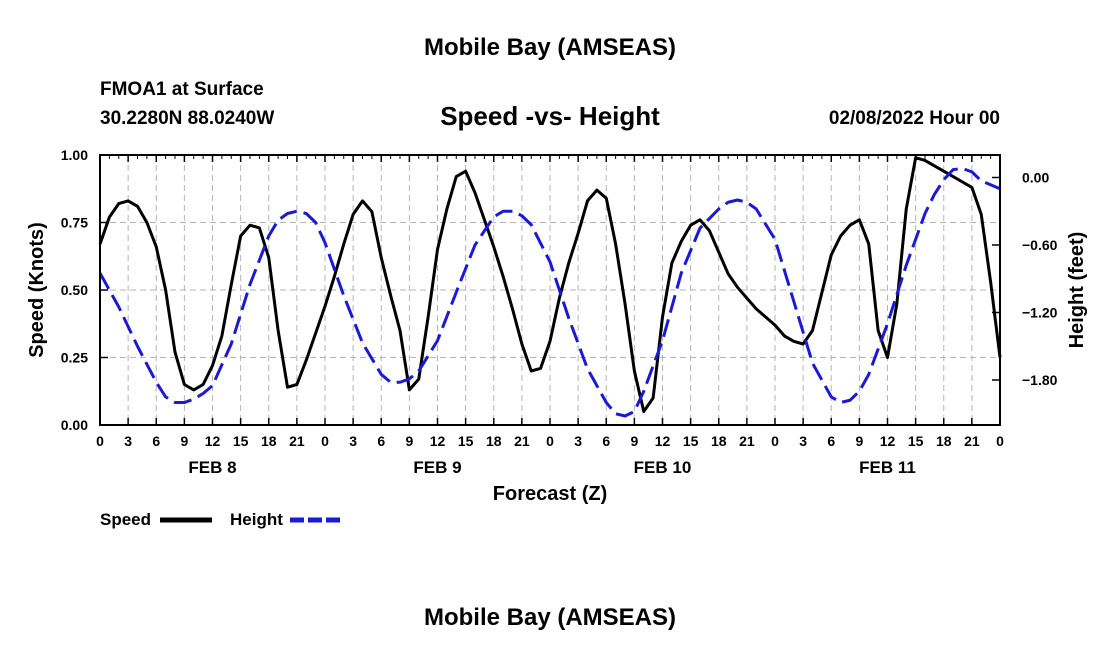  Describe the element at coordinates (550, 494) in the screenshot. I see `x-axis-label: Forecast (Z)` at that location.